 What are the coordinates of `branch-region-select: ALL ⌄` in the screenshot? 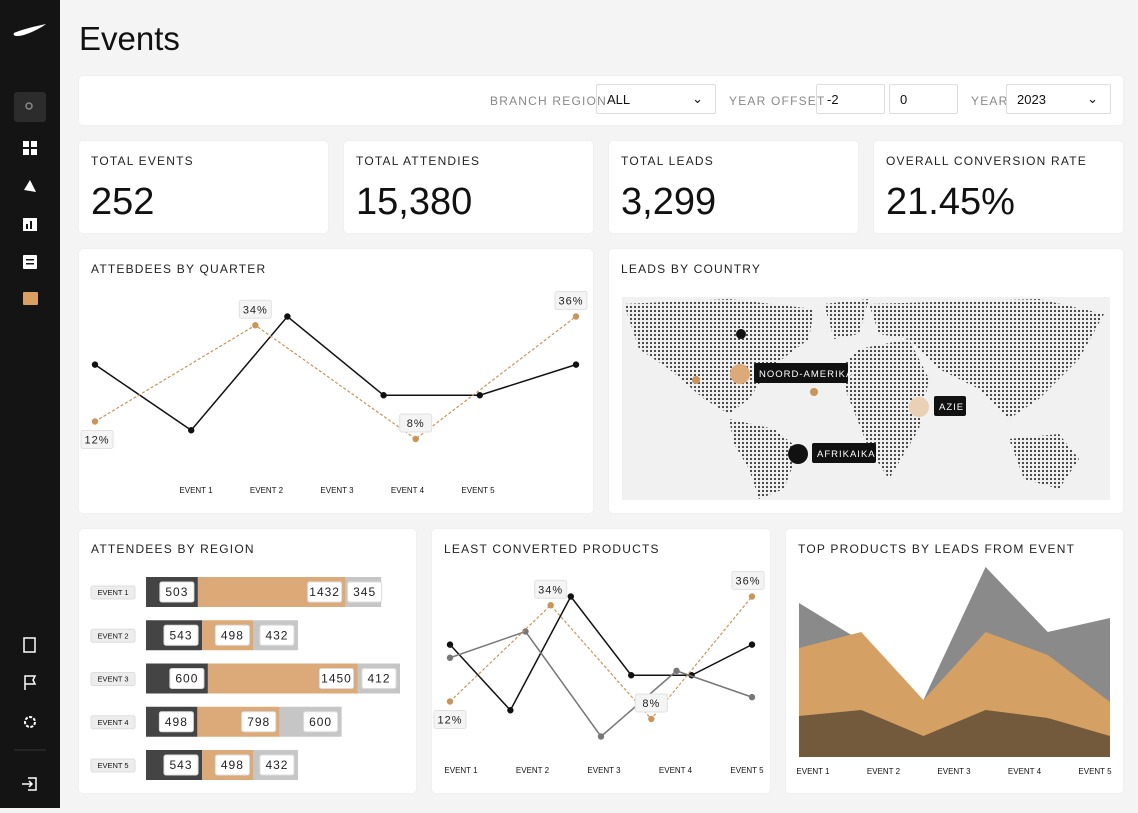 It's located at (656, 99).